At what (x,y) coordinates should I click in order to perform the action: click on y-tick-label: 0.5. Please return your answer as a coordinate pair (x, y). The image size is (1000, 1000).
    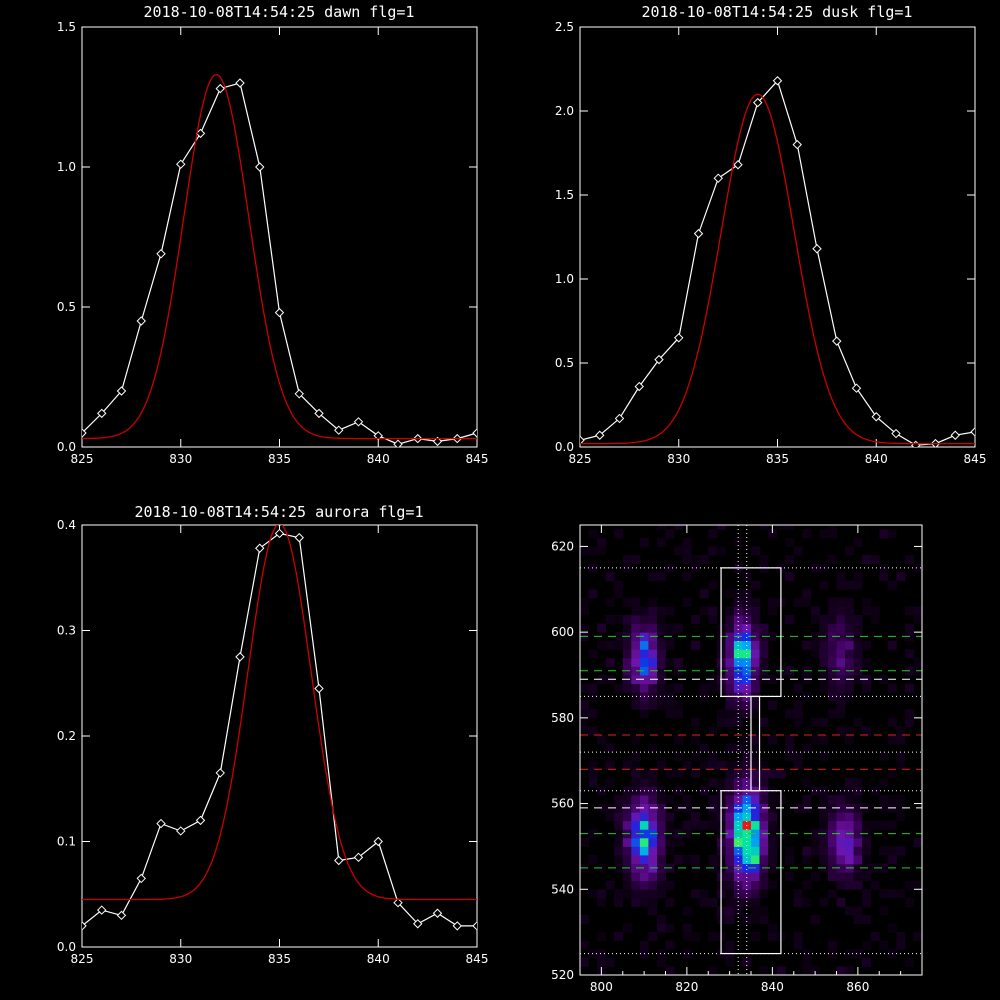
    Looking at the image, I should click on (564, 363).